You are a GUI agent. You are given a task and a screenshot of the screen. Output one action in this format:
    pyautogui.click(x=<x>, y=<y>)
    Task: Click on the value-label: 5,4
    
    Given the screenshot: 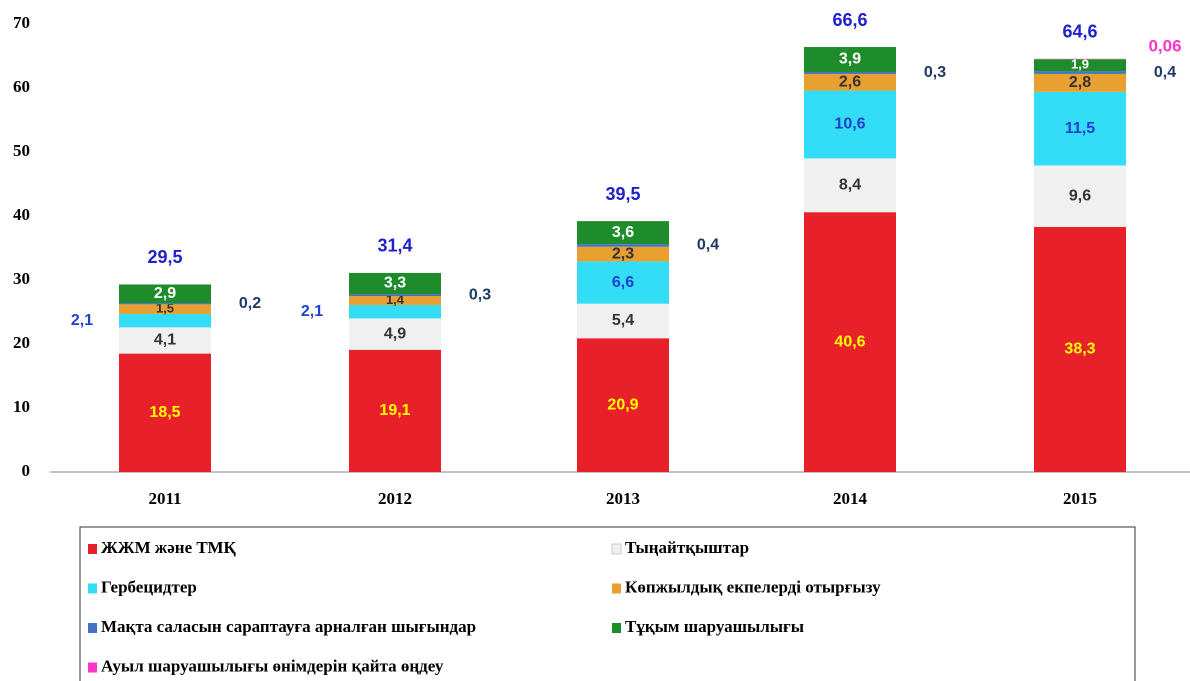 What is the action you would take?
    pyautogui.click(x=623, y=320)
    